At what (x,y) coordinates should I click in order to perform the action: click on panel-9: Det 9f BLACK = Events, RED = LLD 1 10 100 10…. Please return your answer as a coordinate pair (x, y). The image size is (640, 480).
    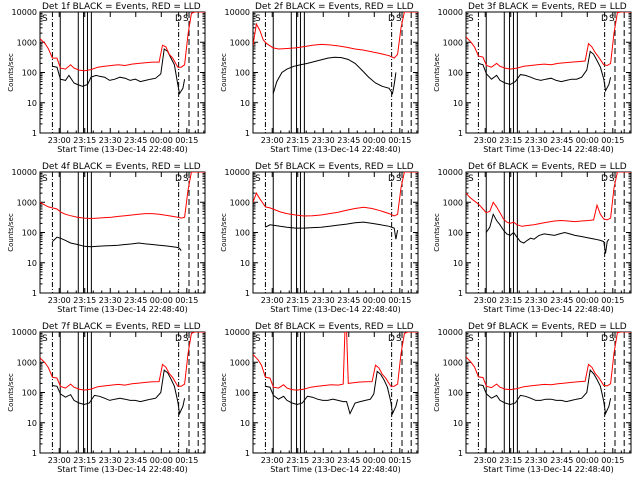
    Looking at the image, I should click on (532, 398).